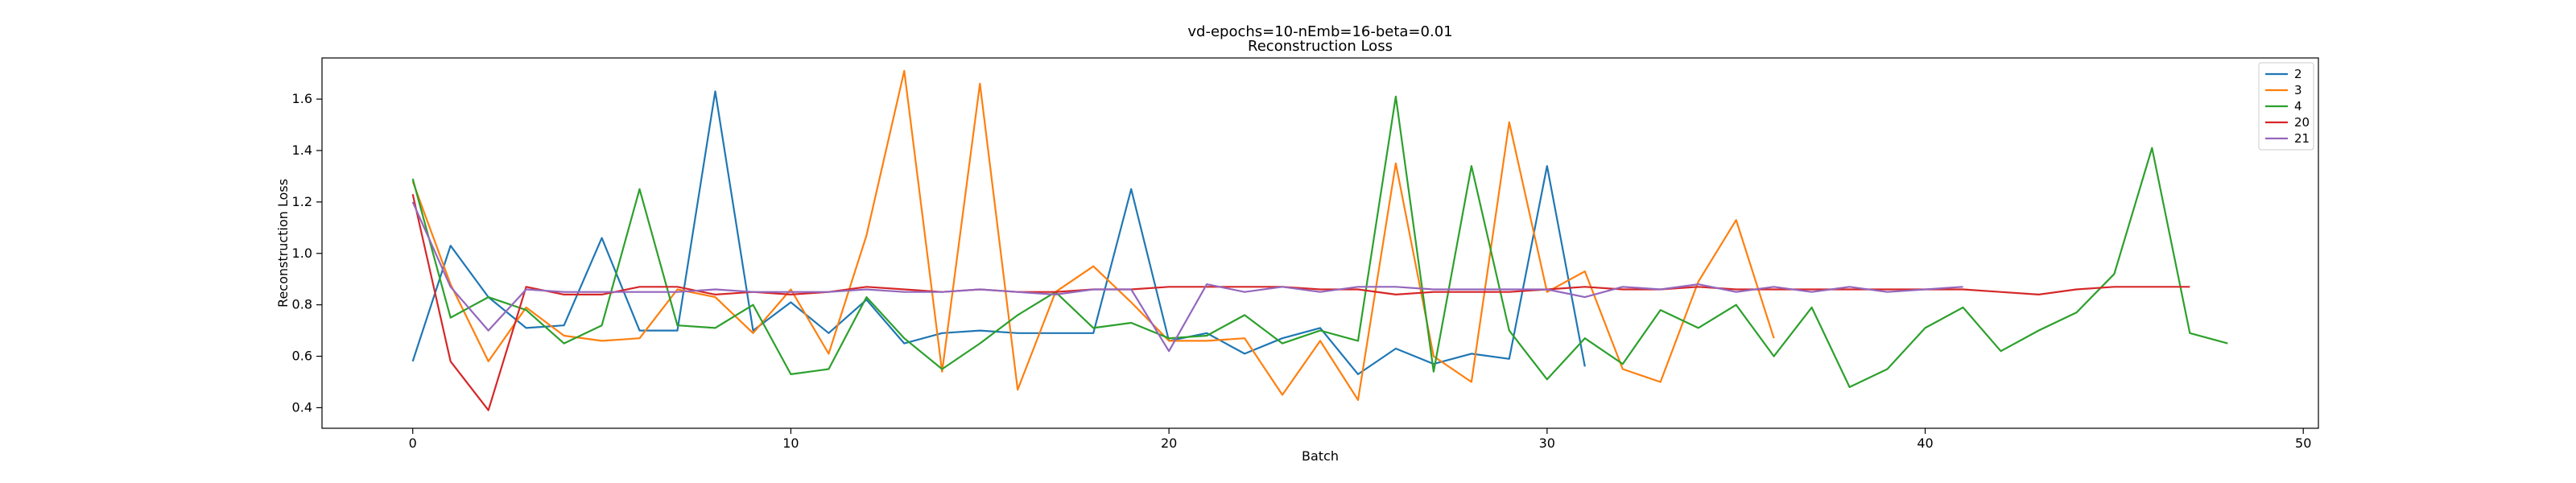 This screenshot has height=483, width=2576. Describe the element at coordinates (1547, 443) in the screenshot. I see `x-tick-label: 30` at that location.